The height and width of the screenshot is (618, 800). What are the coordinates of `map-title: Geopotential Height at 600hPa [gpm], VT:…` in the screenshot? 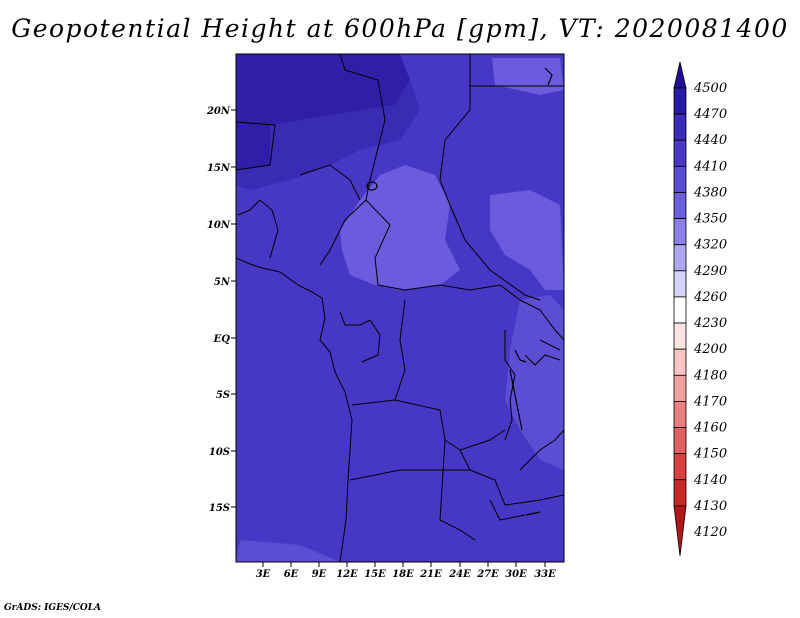 It's located at (400, 28).